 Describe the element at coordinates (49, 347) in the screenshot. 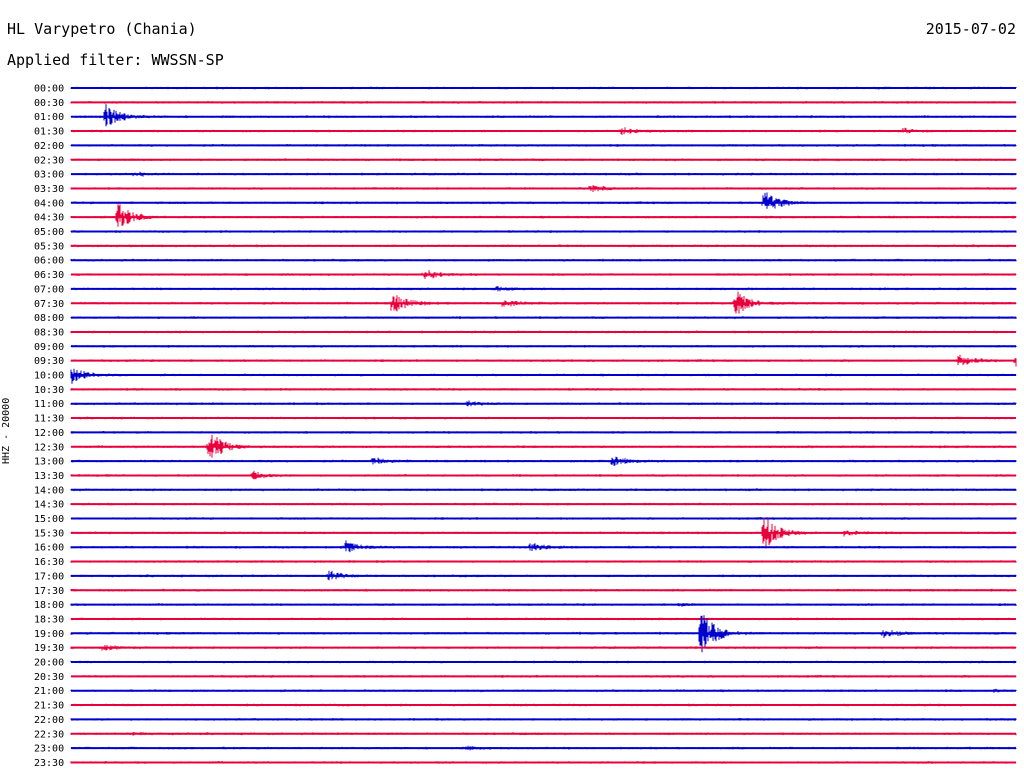

I see `row-time-label: 09:00` at that location.